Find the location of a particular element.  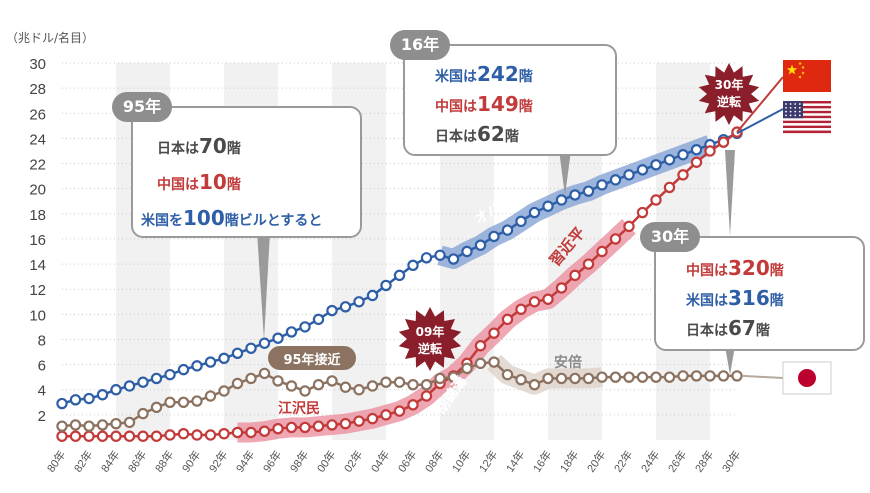

callout-2030-line-japan: 日本は67階 is located at coordinates (728, 328).